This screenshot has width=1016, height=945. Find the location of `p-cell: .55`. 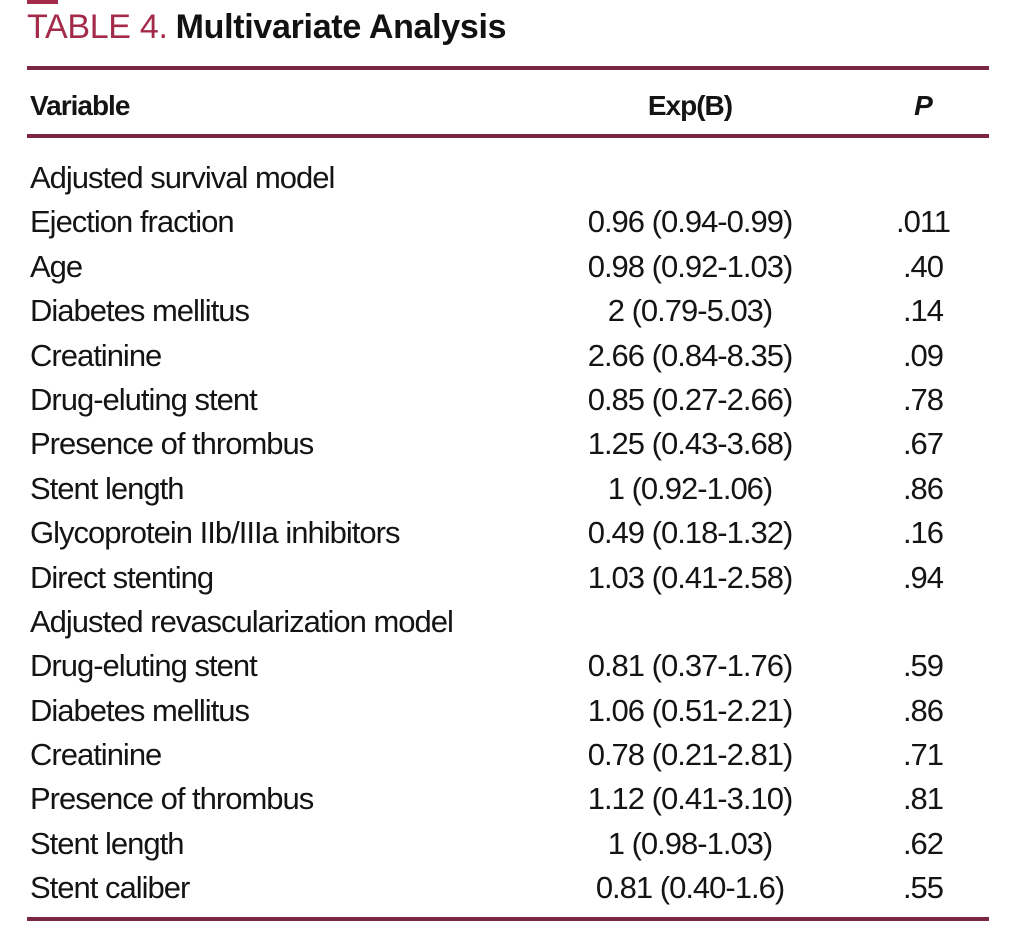

p-cell: .55 is located at coordinates (923, 888).